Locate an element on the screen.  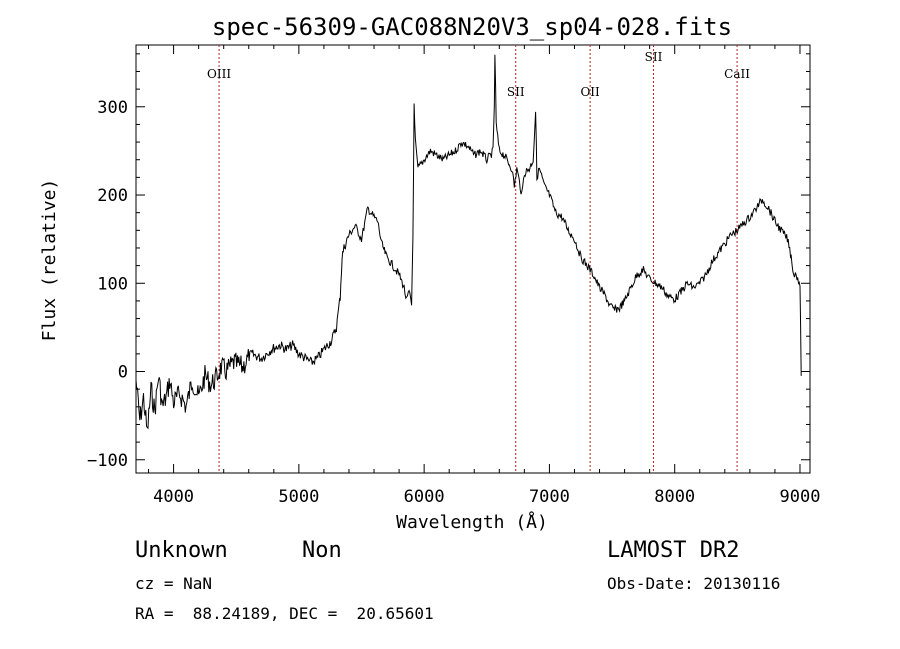
y-tick-label: 100 is located at coordinates (112, 284).